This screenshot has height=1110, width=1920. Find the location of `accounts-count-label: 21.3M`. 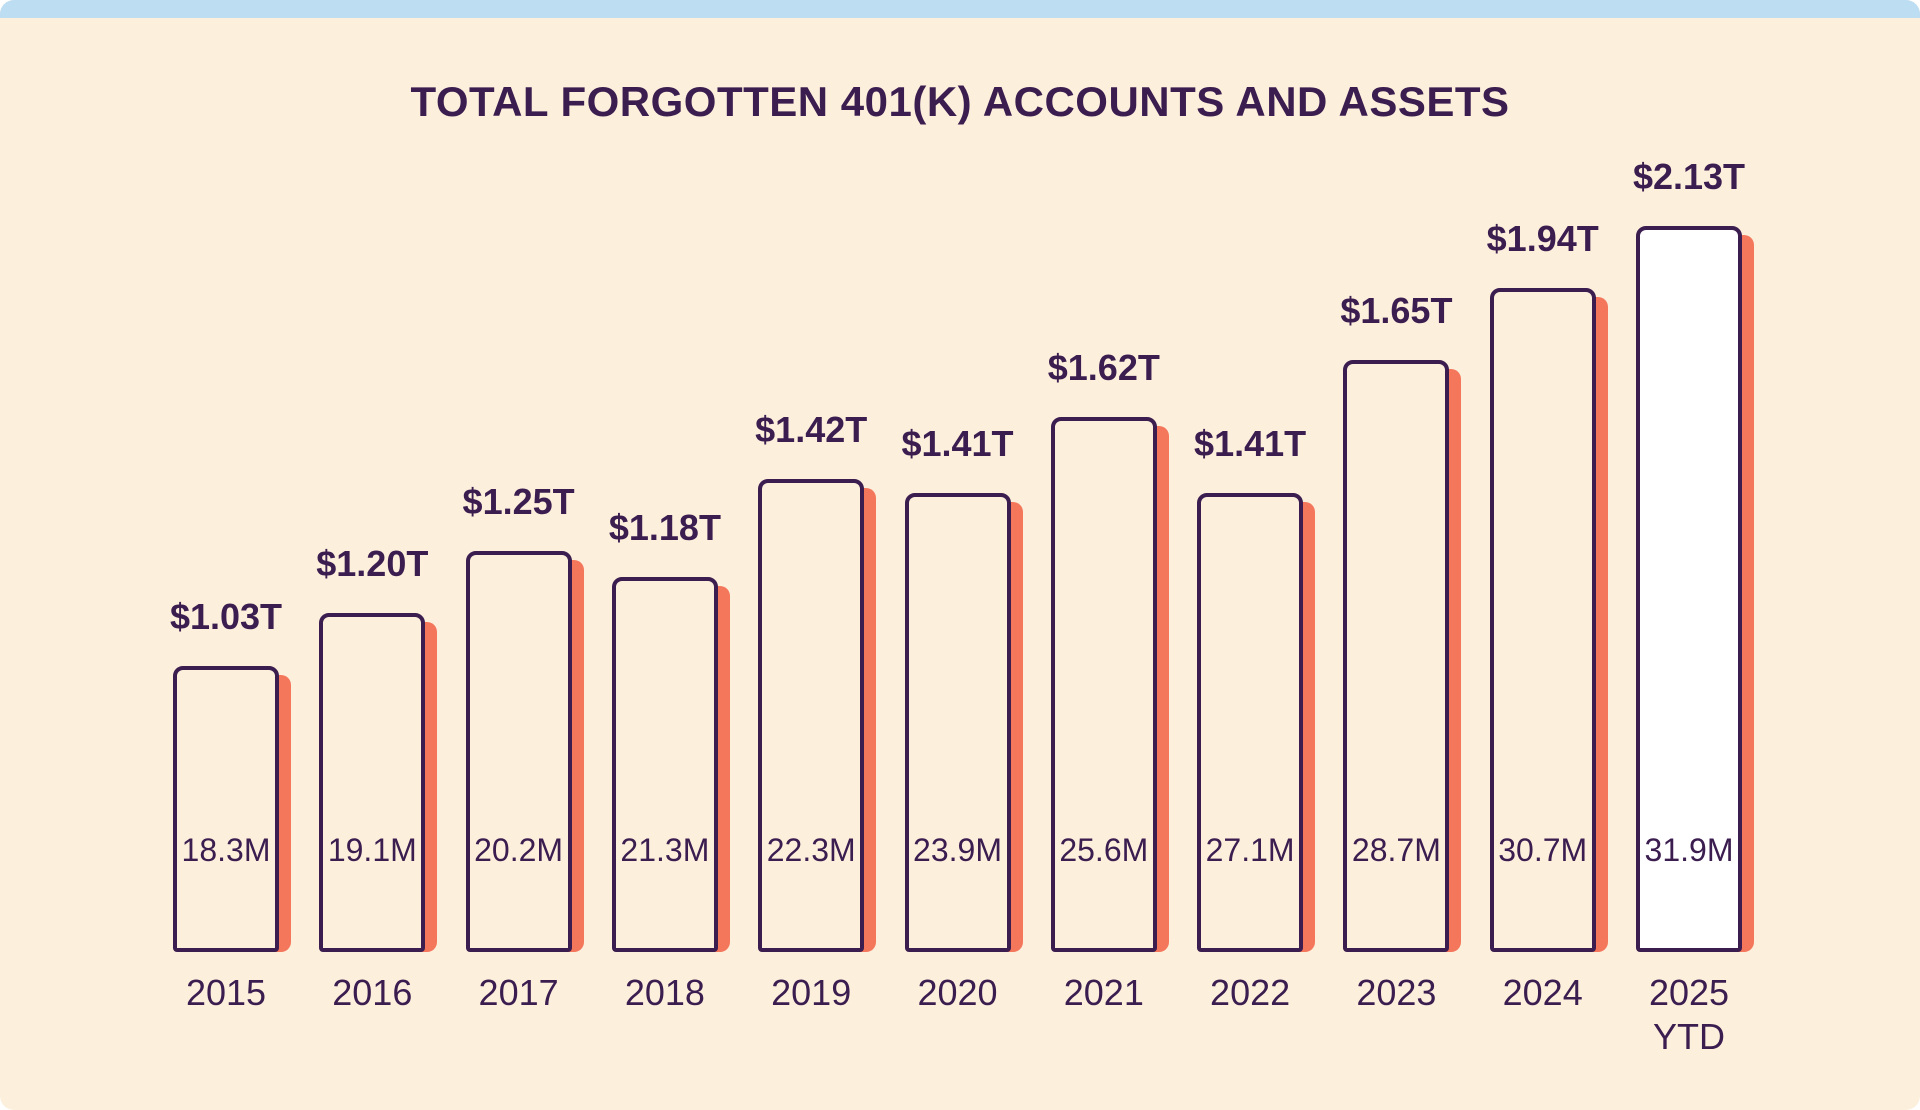

accounts-count-label: 21.3M is located at coordinates (665, 850).